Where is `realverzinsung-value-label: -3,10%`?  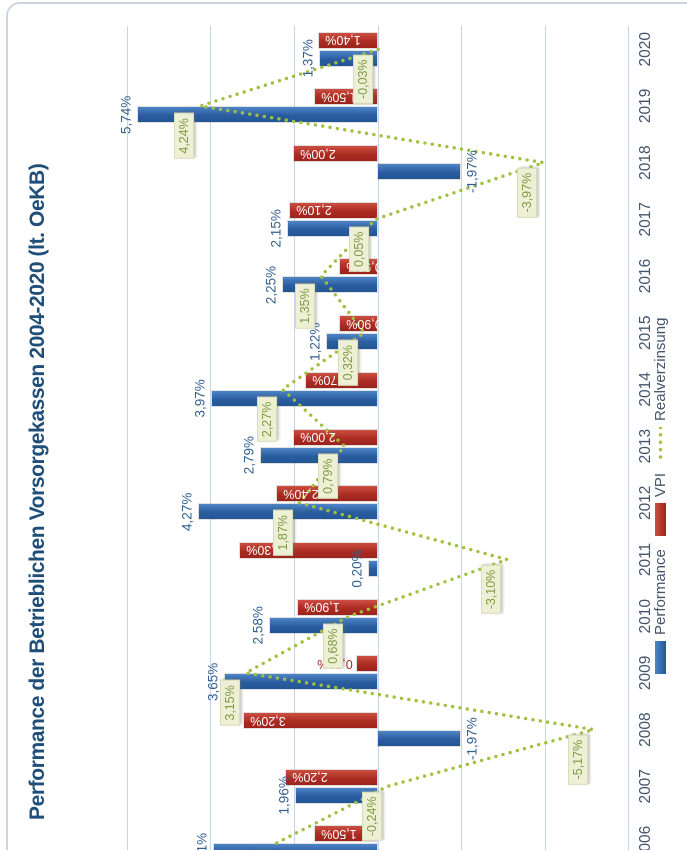 realverzinsung-value-label: -3,10% is located at coordinates (491, 589).